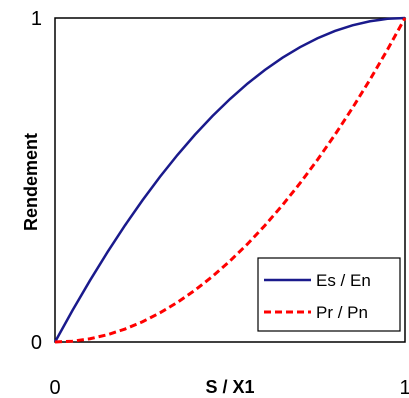 This screenshot has height=398, width=409. I want to click on y-axis-title: Rendement, so click(31, 182).